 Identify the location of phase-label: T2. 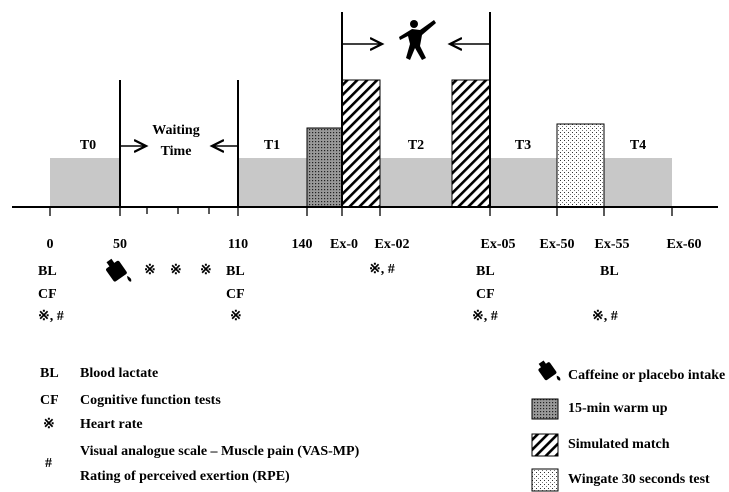
(416, 145).